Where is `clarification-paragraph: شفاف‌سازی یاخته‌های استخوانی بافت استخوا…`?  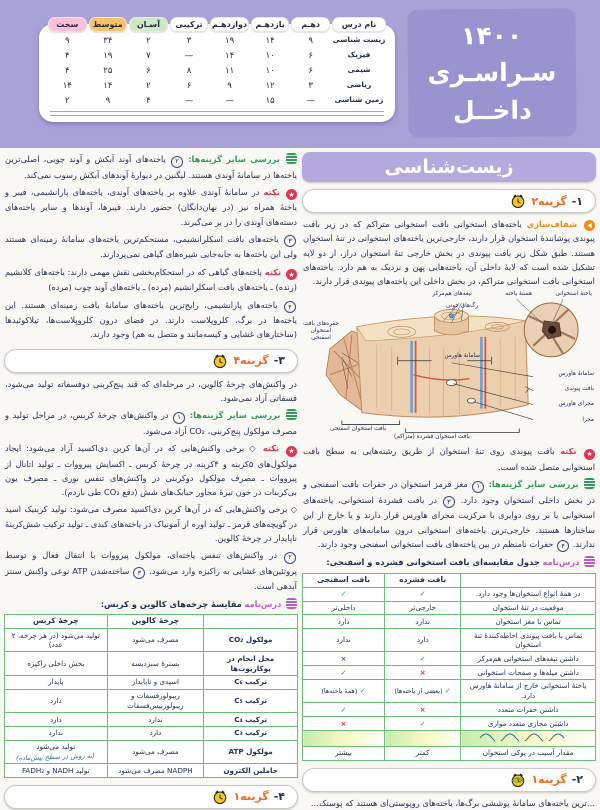
clarification-paragraph: شفاف‌سازی یاخته‌های استخوانی بافت استخوا… is located at coordinates (449, 252).